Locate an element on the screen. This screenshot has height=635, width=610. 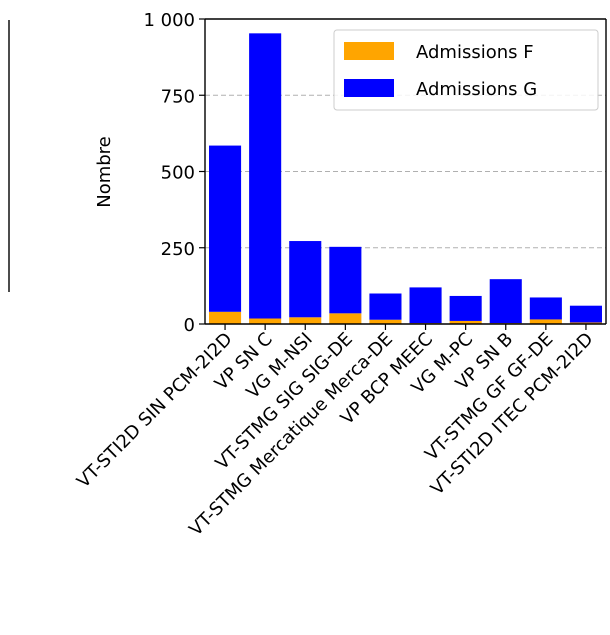
y-tick-label-1000: 1 000 is located at coordinates (169, 20).